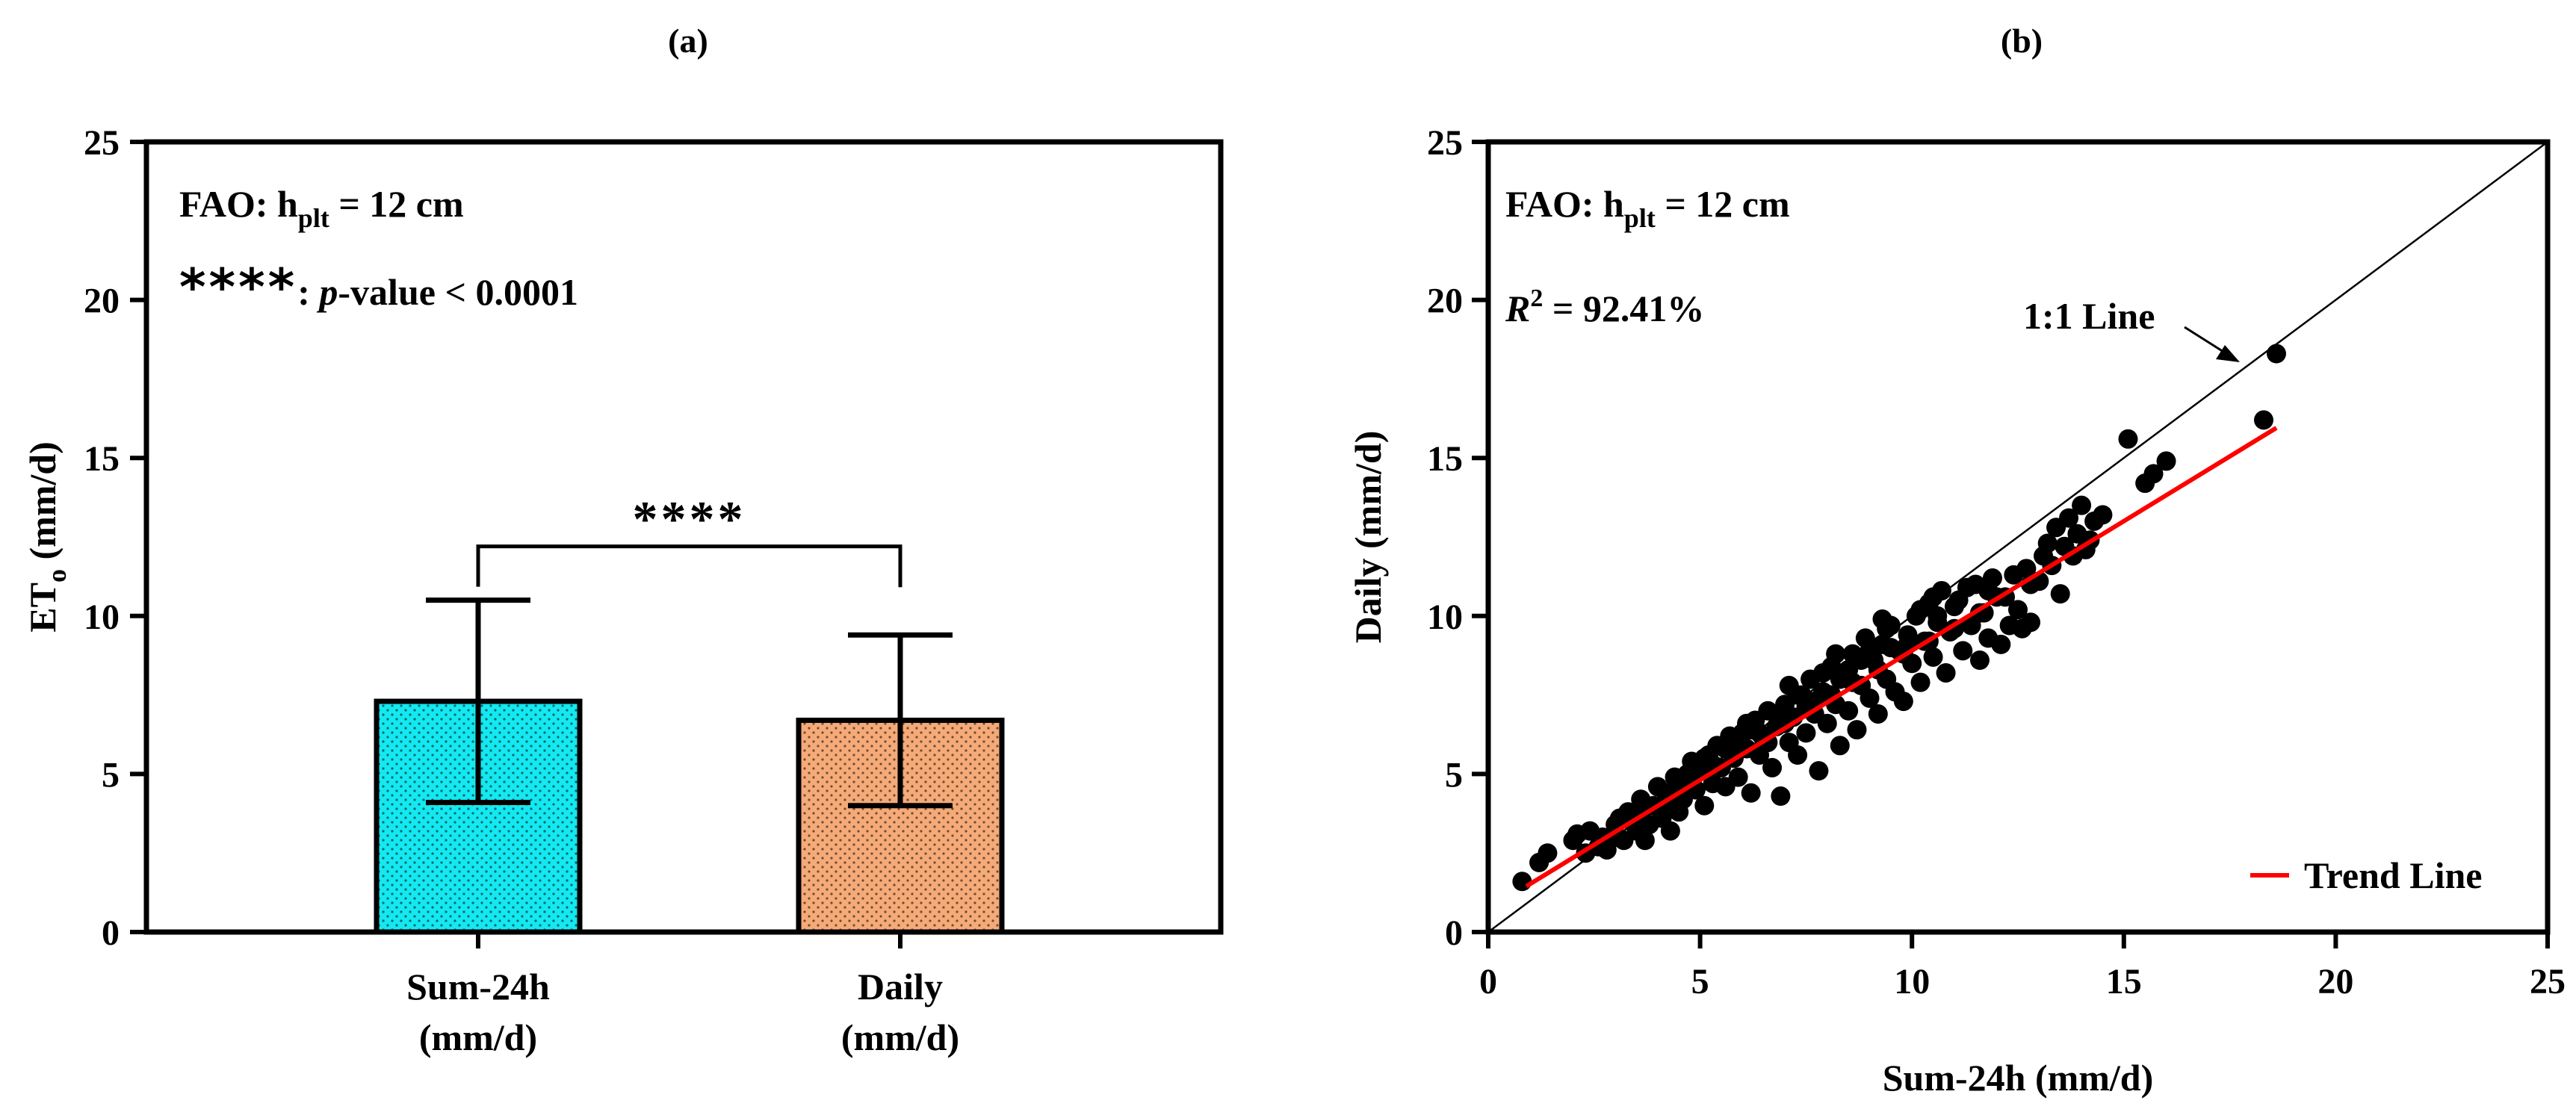 The height and width of the screenshot is (1118, 2576). I want to click on panel-a-annotation-line2: ****: p-value < 0.0001, so click(378, 288).